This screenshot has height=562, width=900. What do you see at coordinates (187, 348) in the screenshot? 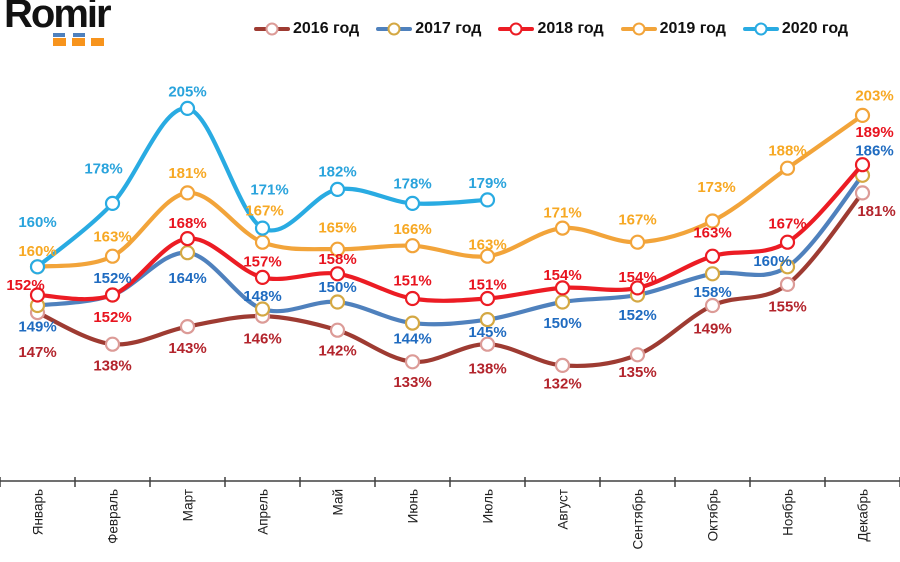
I see `data-point-label: 143%` at bounding box center [187, 348].